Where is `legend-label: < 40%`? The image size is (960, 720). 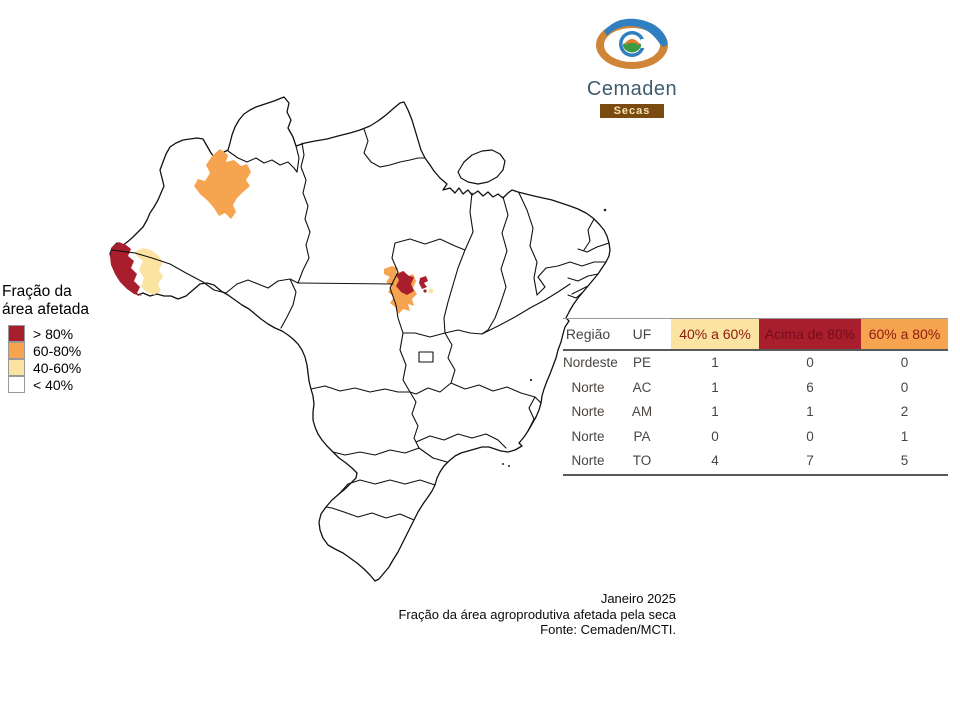 legend-label: < 40% is located at coordinates (53, 384).